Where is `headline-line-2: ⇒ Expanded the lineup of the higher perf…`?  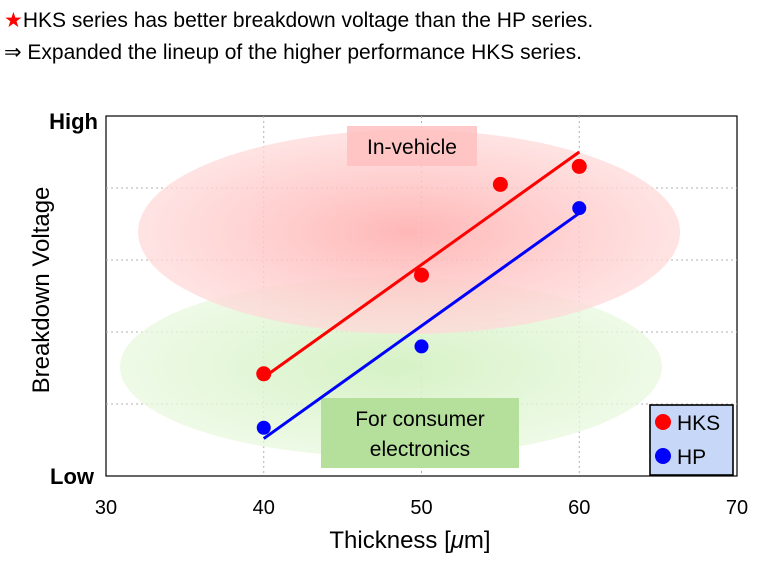
headline-line-2: ⇒ Expanded the lineup of the higher perf… is located at coordinates (293, 52).